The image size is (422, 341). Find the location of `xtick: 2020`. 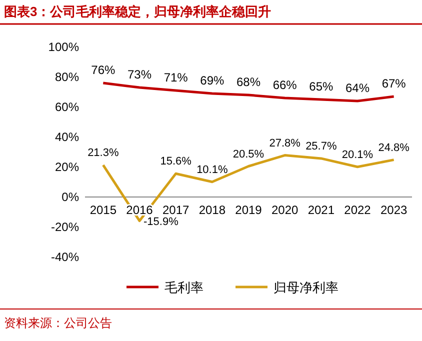

xtick: 2020 is located at coordinates (284, 210).